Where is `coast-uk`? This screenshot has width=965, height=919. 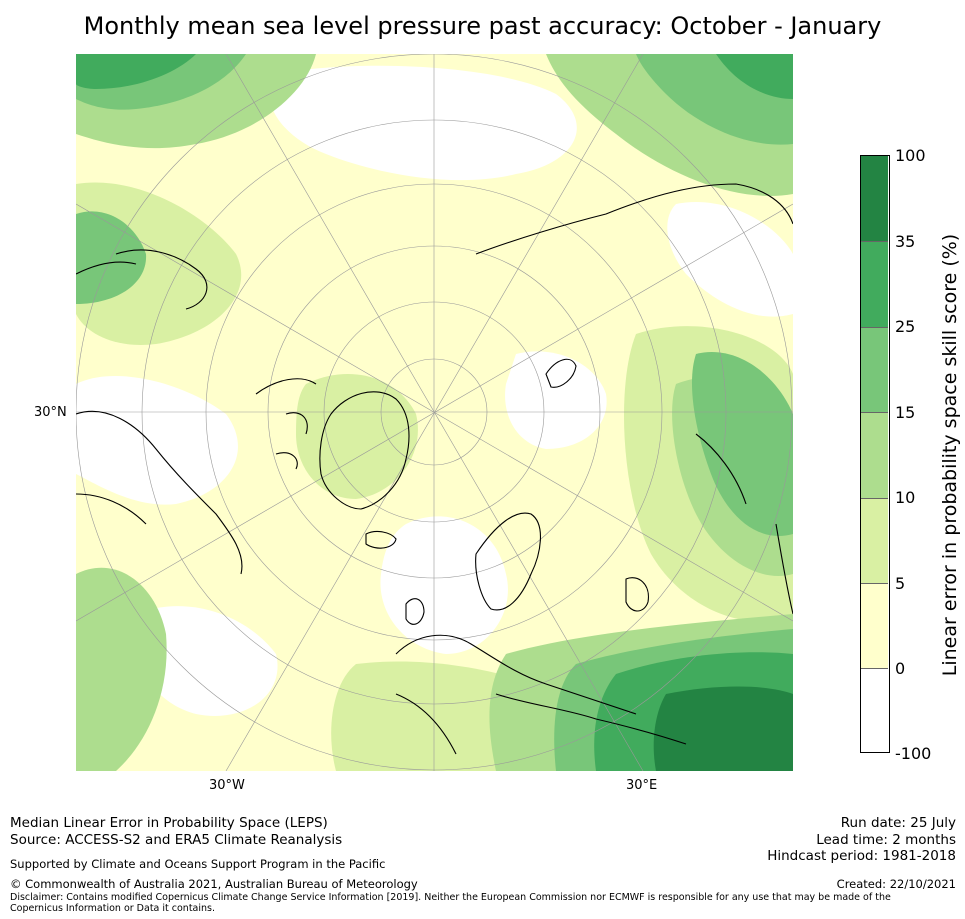
coast-uk is located at coordinates (415, 611).